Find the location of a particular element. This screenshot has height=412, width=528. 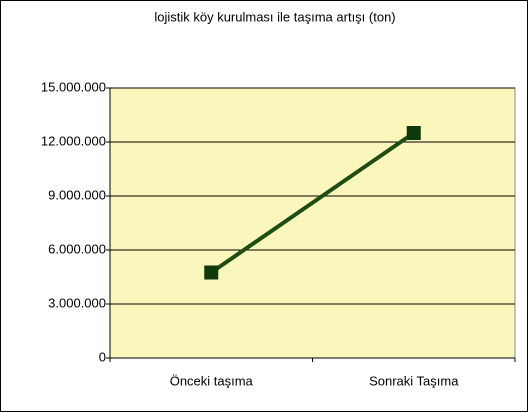

x-tick-label: Sonraki Taşıma is located at coordinates (414, 380).